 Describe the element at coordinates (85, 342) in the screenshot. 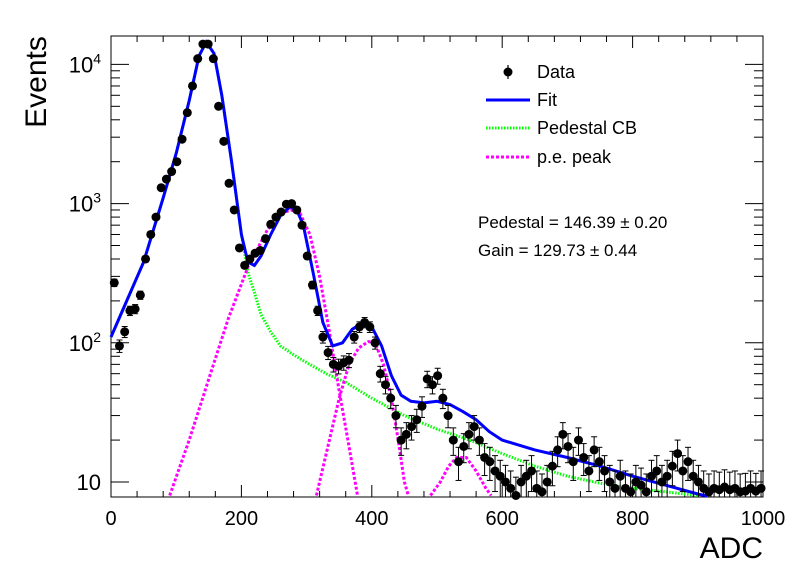

I see `y-tick-label: 10²` at that location.